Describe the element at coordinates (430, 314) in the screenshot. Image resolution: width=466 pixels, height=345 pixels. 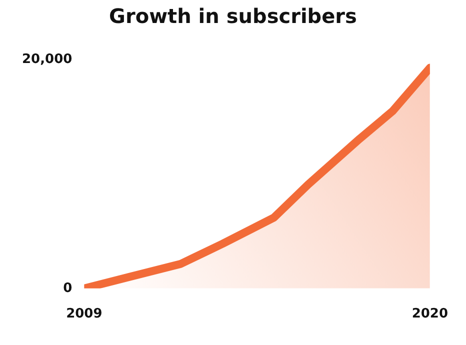
I see `x-tick-label: 2020` at that location.